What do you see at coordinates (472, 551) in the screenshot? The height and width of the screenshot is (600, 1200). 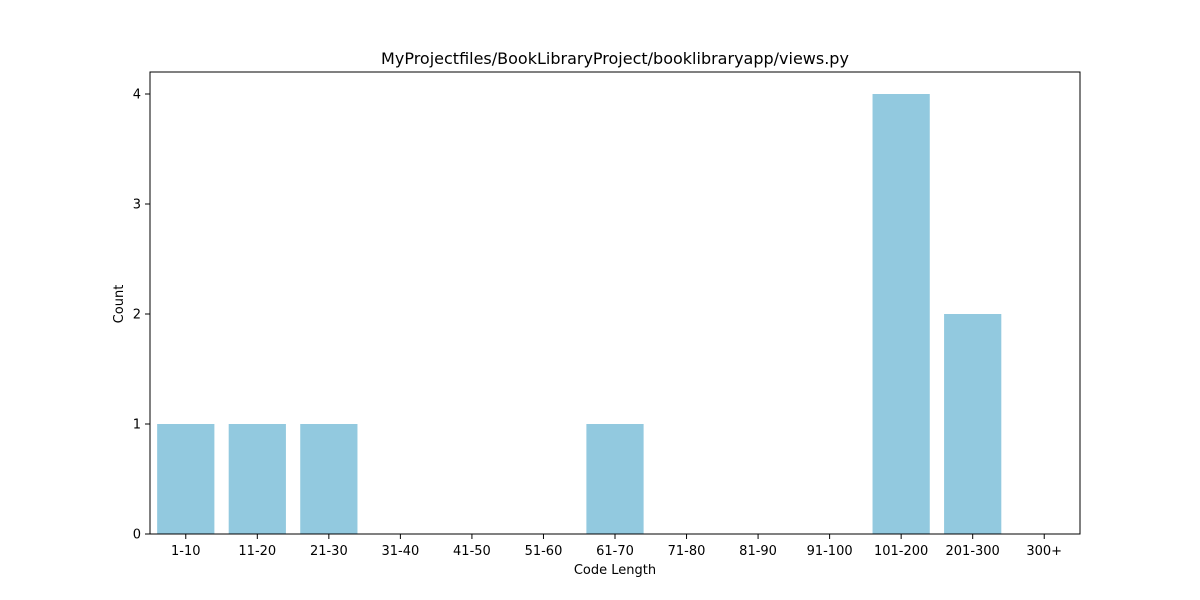 I see `x-tick-label: 41-50` at bounding box center [472, 551].